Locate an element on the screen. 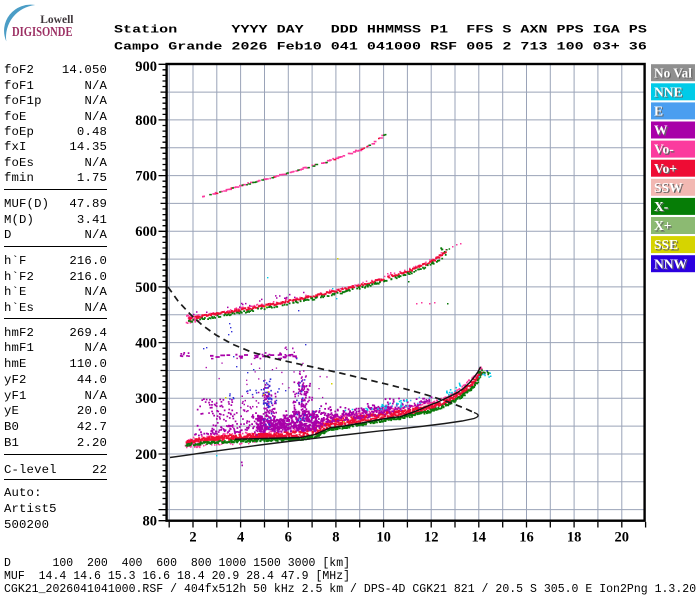 This screenshot has height=600, width=700. svg-text: 12 is located at coordinates (431, 538).